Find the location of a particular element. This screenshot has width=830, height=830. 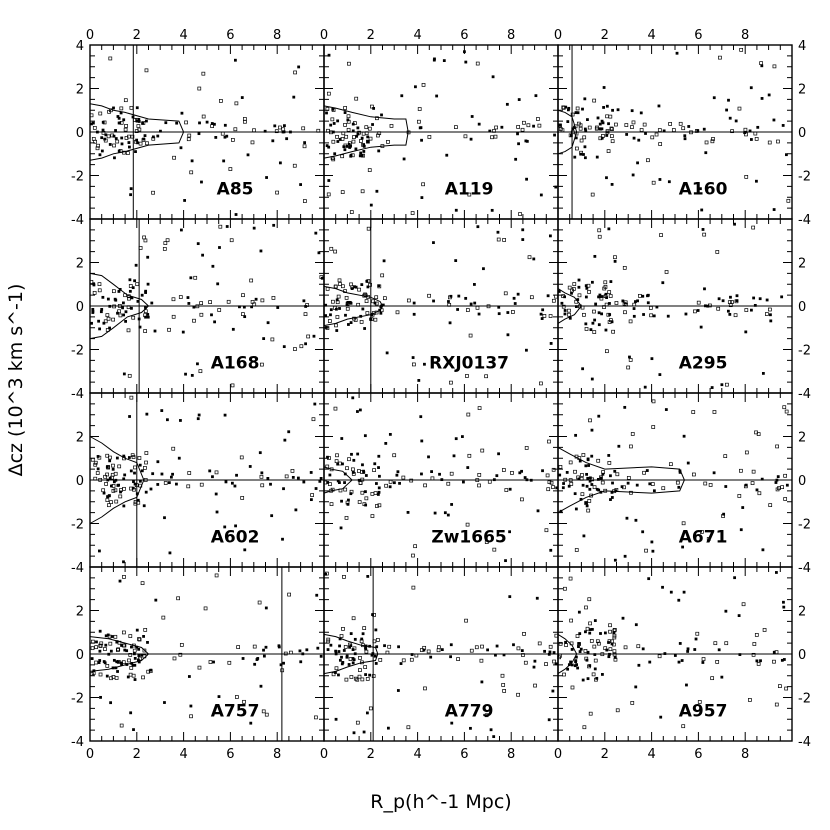

galaxy-points is located at coordinates (441, 655).